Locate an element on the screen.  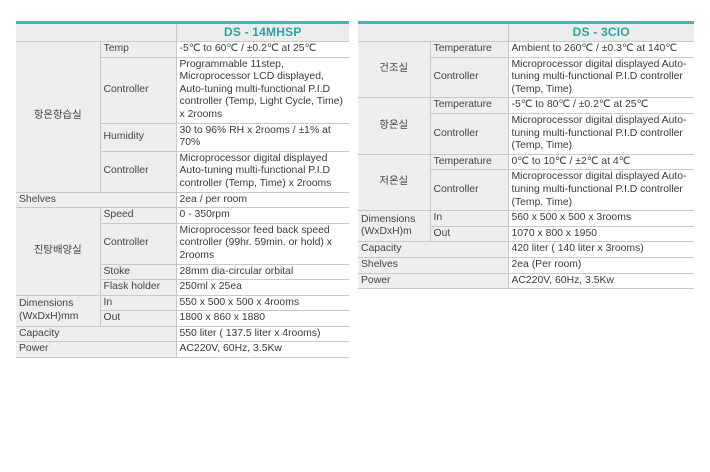
group-label: 항온실 is located at coordinates (394, 126).